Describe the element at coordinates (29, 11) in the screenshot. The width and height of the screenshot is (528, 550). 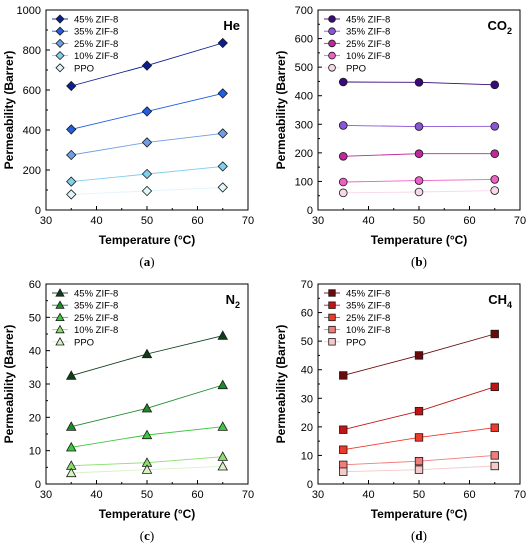
I see `y-tick-label: 1000` at that location.